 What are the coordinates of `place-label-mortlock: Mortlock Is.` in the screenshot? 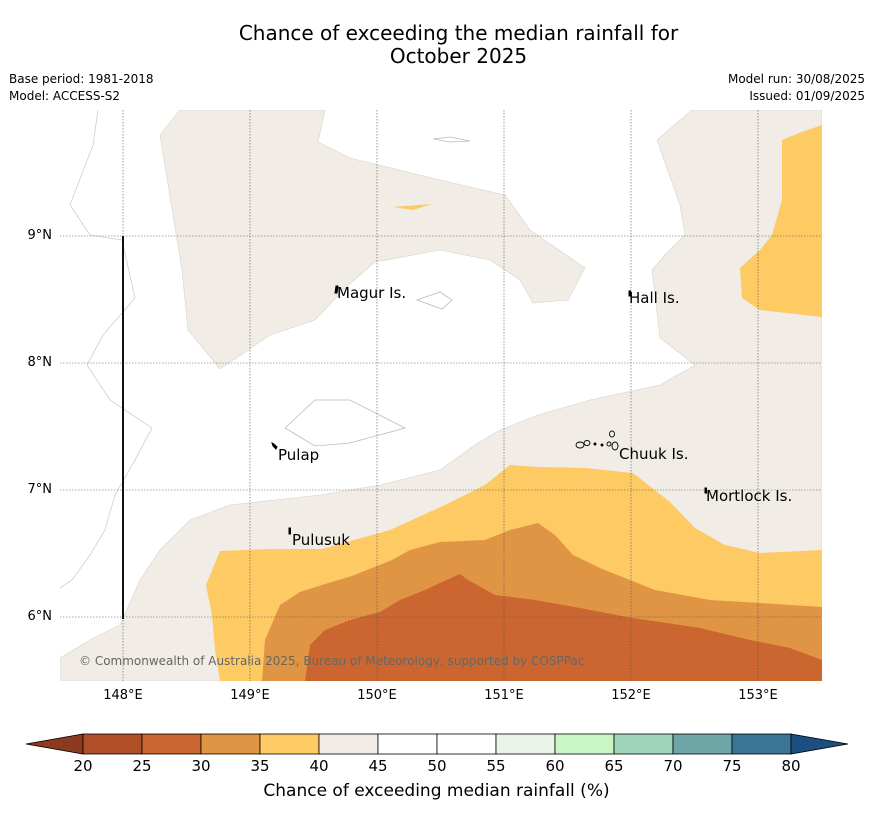 It's located at (749, 496).